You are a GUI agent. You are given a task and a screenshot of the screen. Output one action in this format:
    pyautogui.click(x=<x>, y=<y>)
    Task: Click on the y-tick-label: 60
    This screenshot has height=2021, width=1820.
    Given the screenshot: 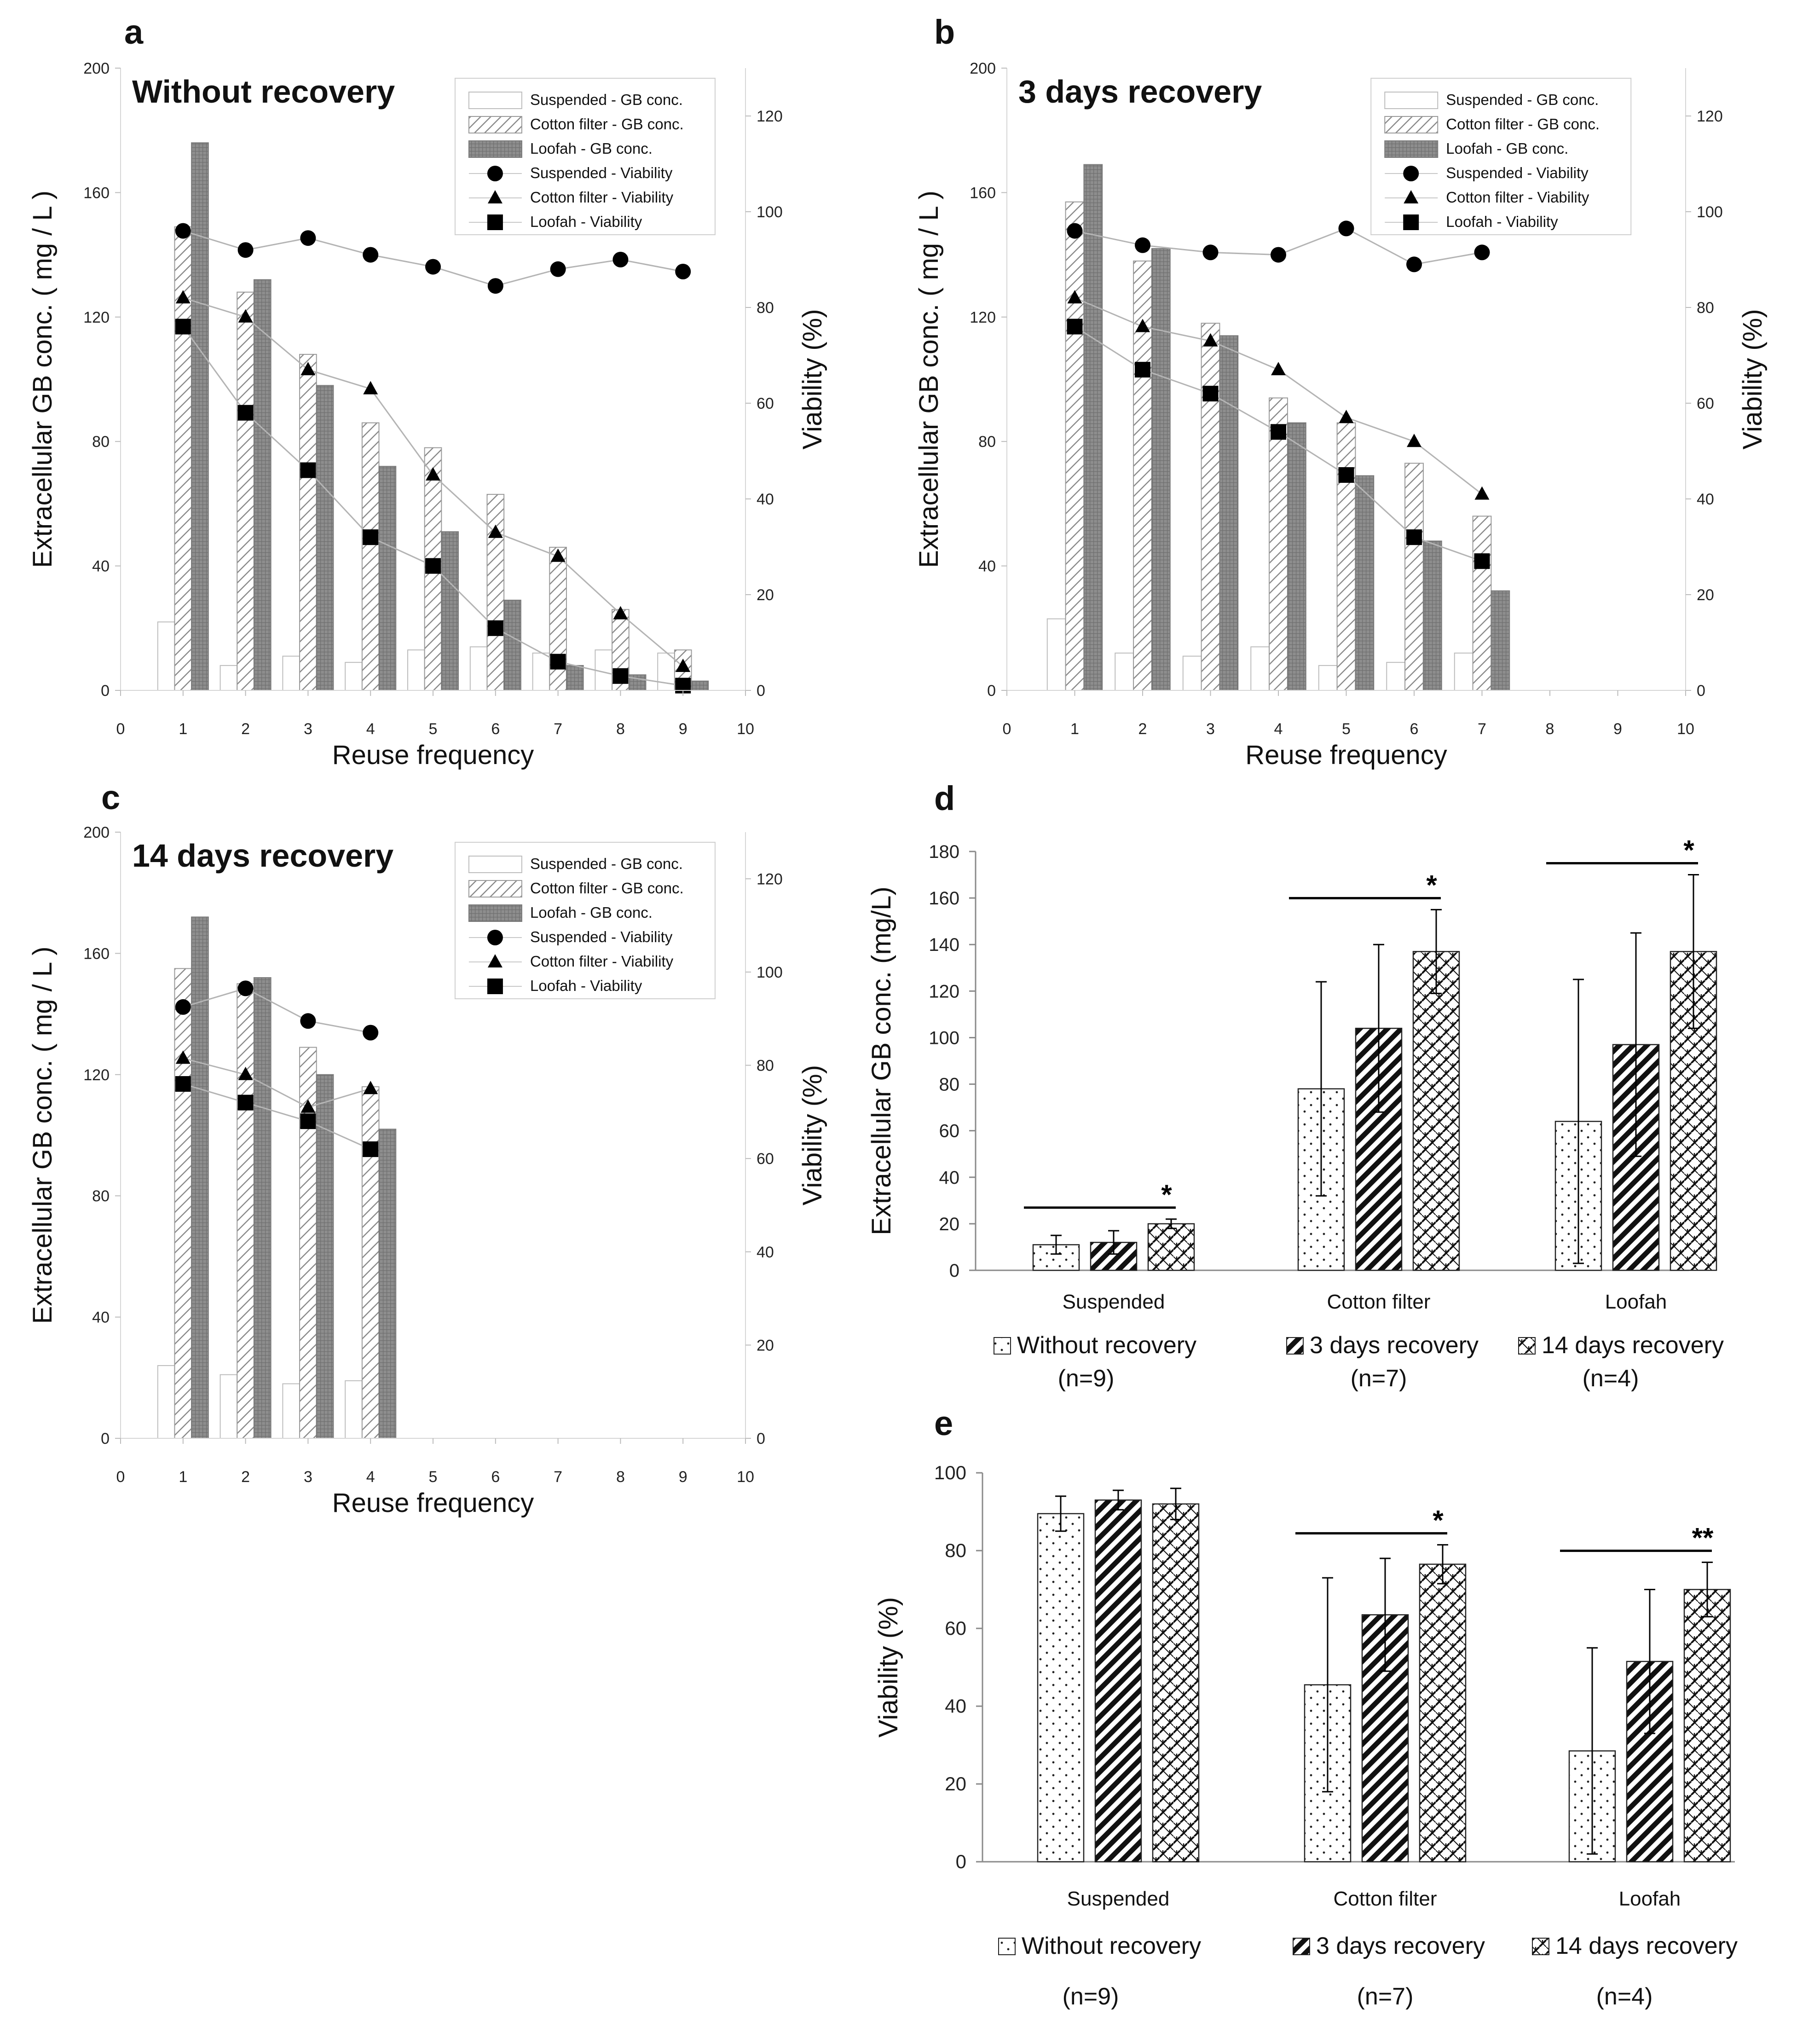 What is the action you would take?
    pyautogui.click(x=949, y=1131)
    